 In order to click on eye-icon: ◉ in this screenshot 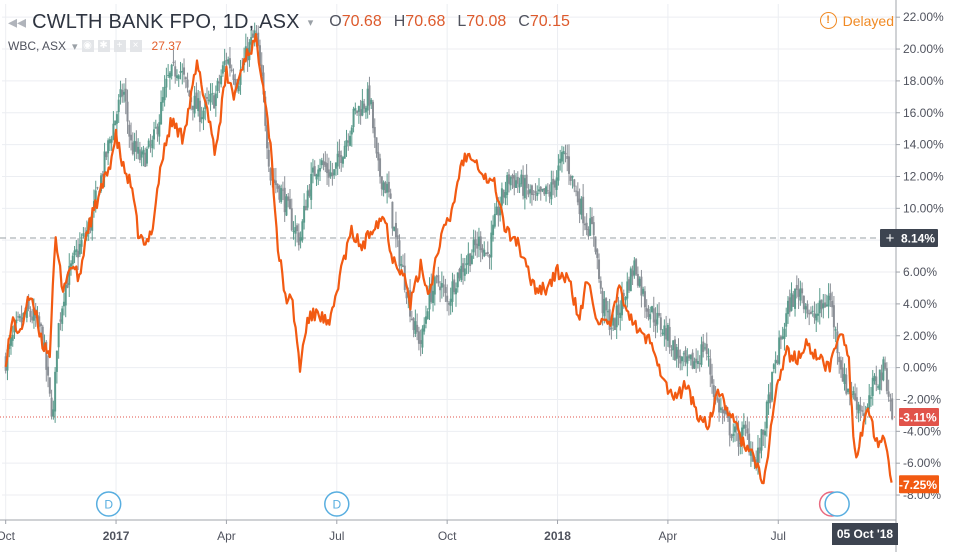, I will do `click(87, 46)`.